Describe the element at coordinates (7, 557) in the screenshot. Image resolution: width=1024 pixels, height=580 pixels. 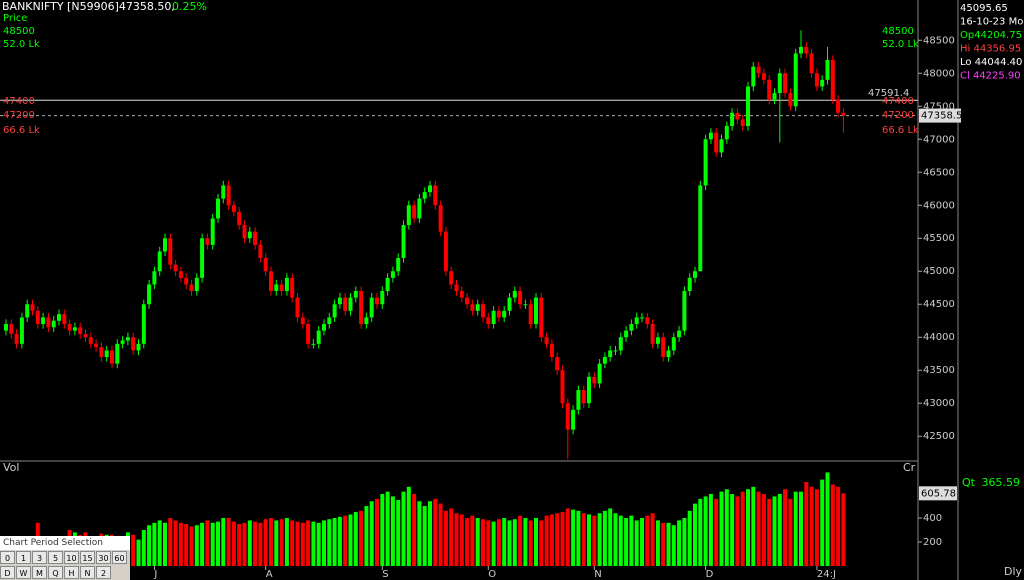
I see `period-button: 0` at that location.